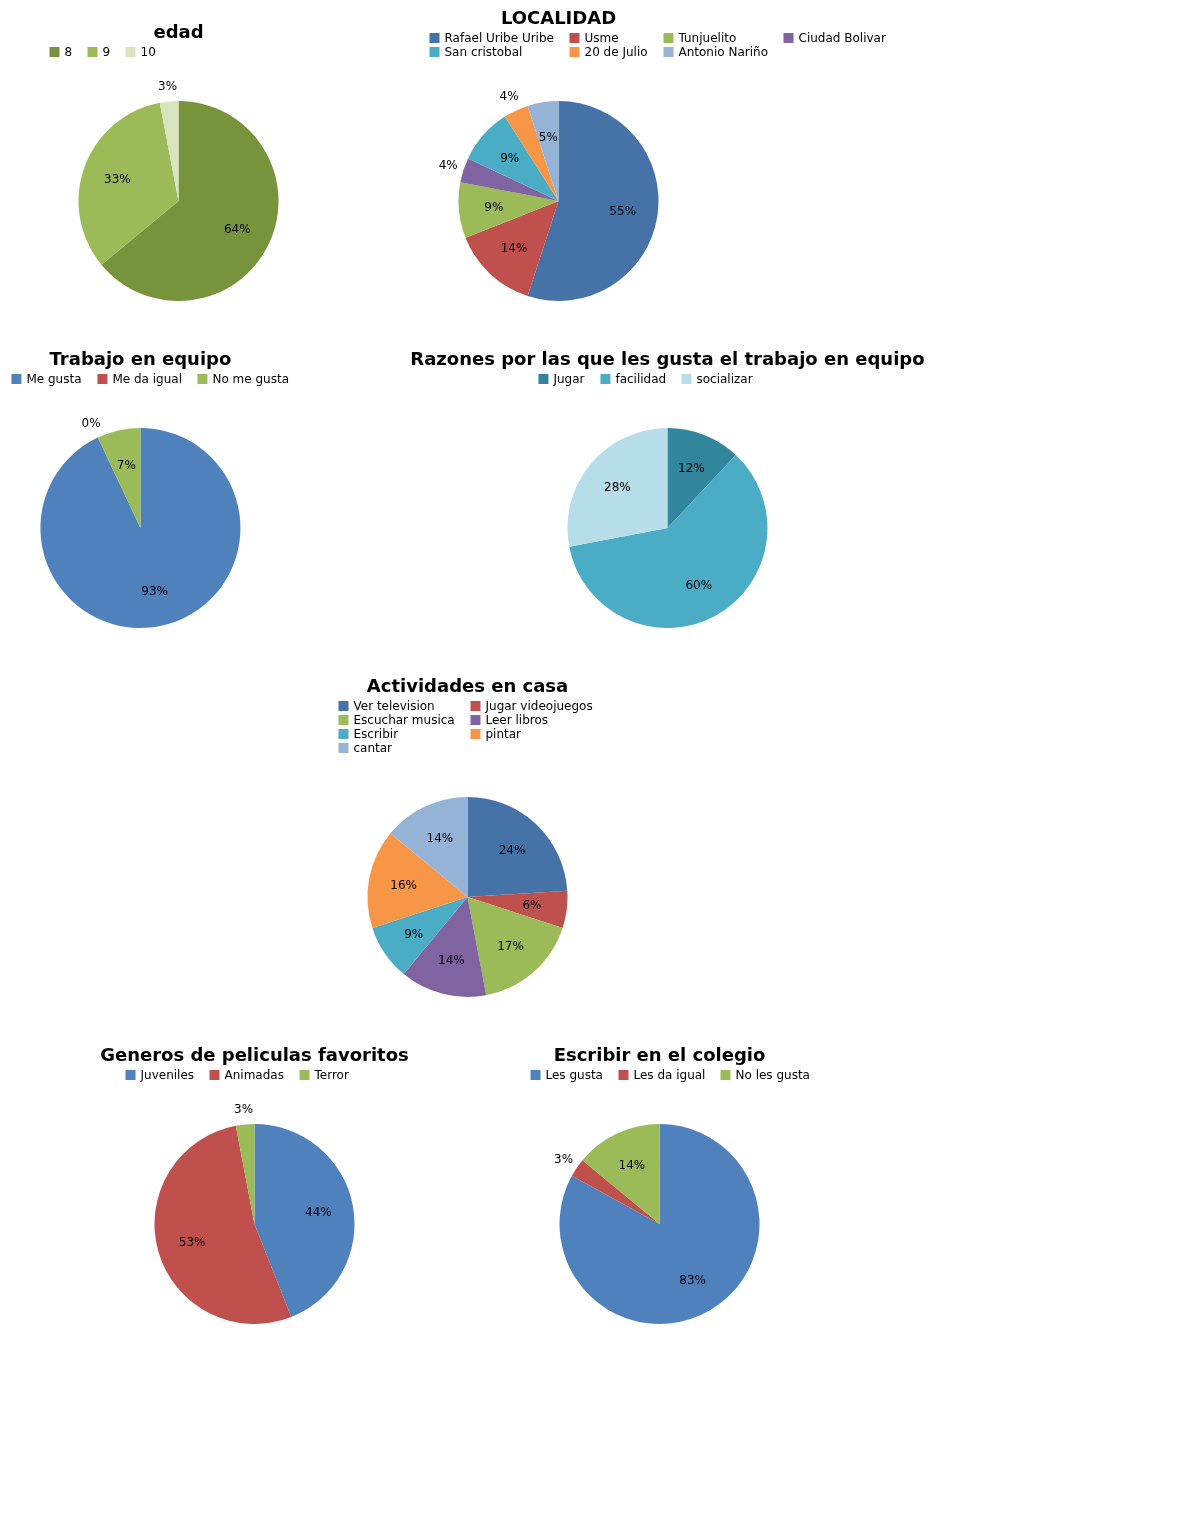 Image resolution: width=1184 pixels, height=1528 pixels. Describe the element at coordinates (254, 1054) in the screenshot. I see `chart-title: Generos de peliculas favoritos` at that location.